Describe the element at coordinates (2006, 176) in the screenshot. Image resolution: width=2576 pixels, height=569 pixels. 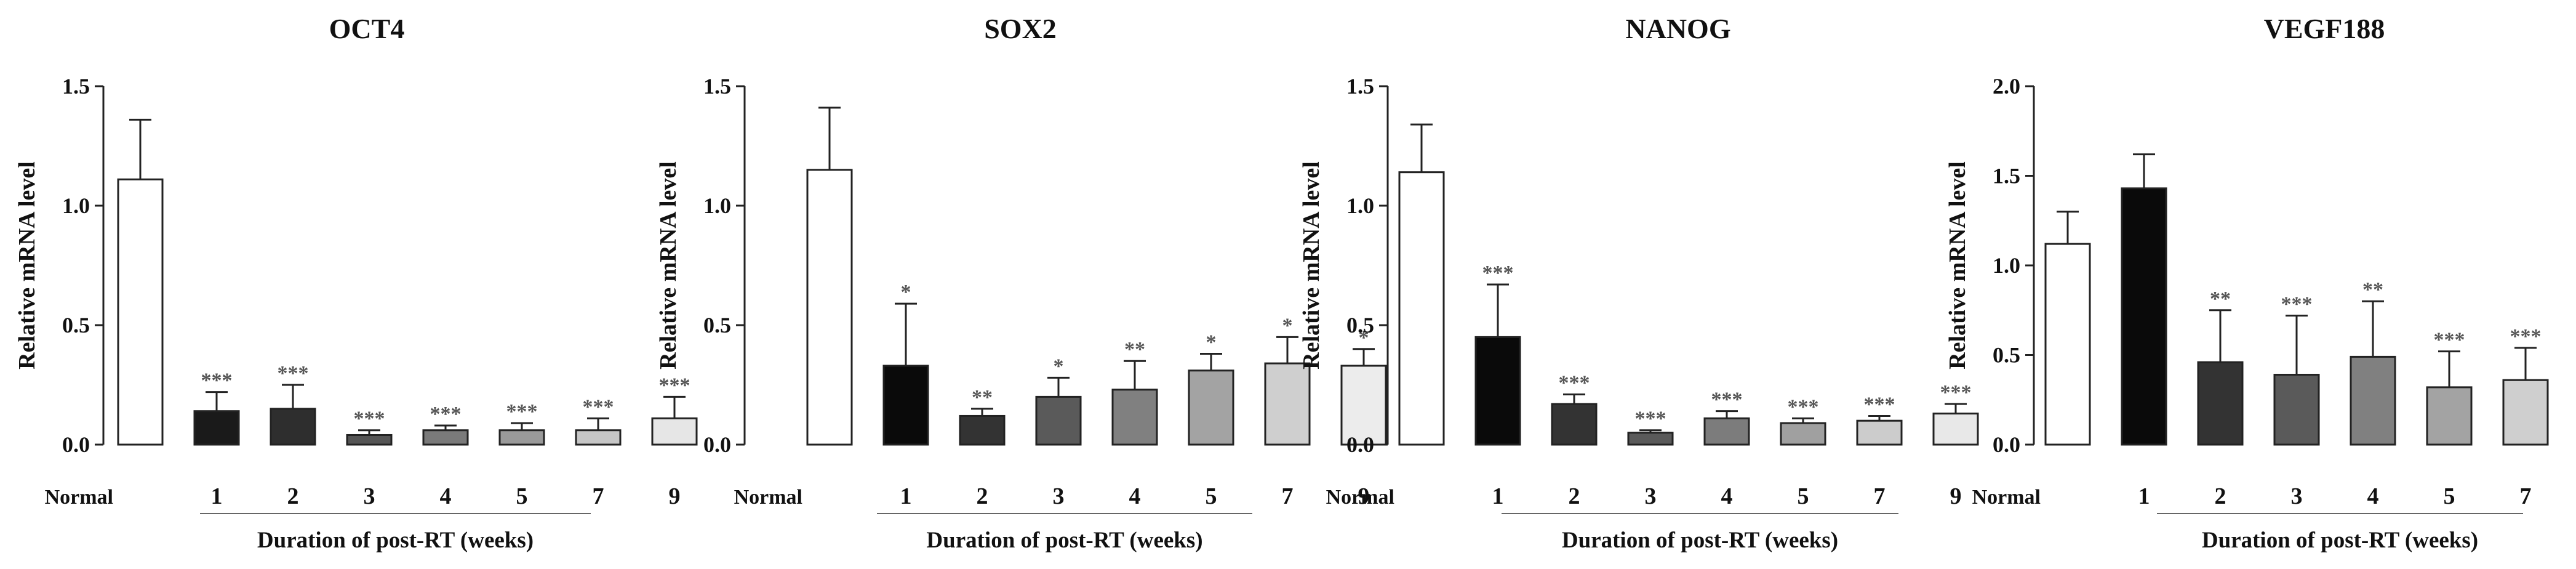
I see `y-tick-label: 1.5` at that location.